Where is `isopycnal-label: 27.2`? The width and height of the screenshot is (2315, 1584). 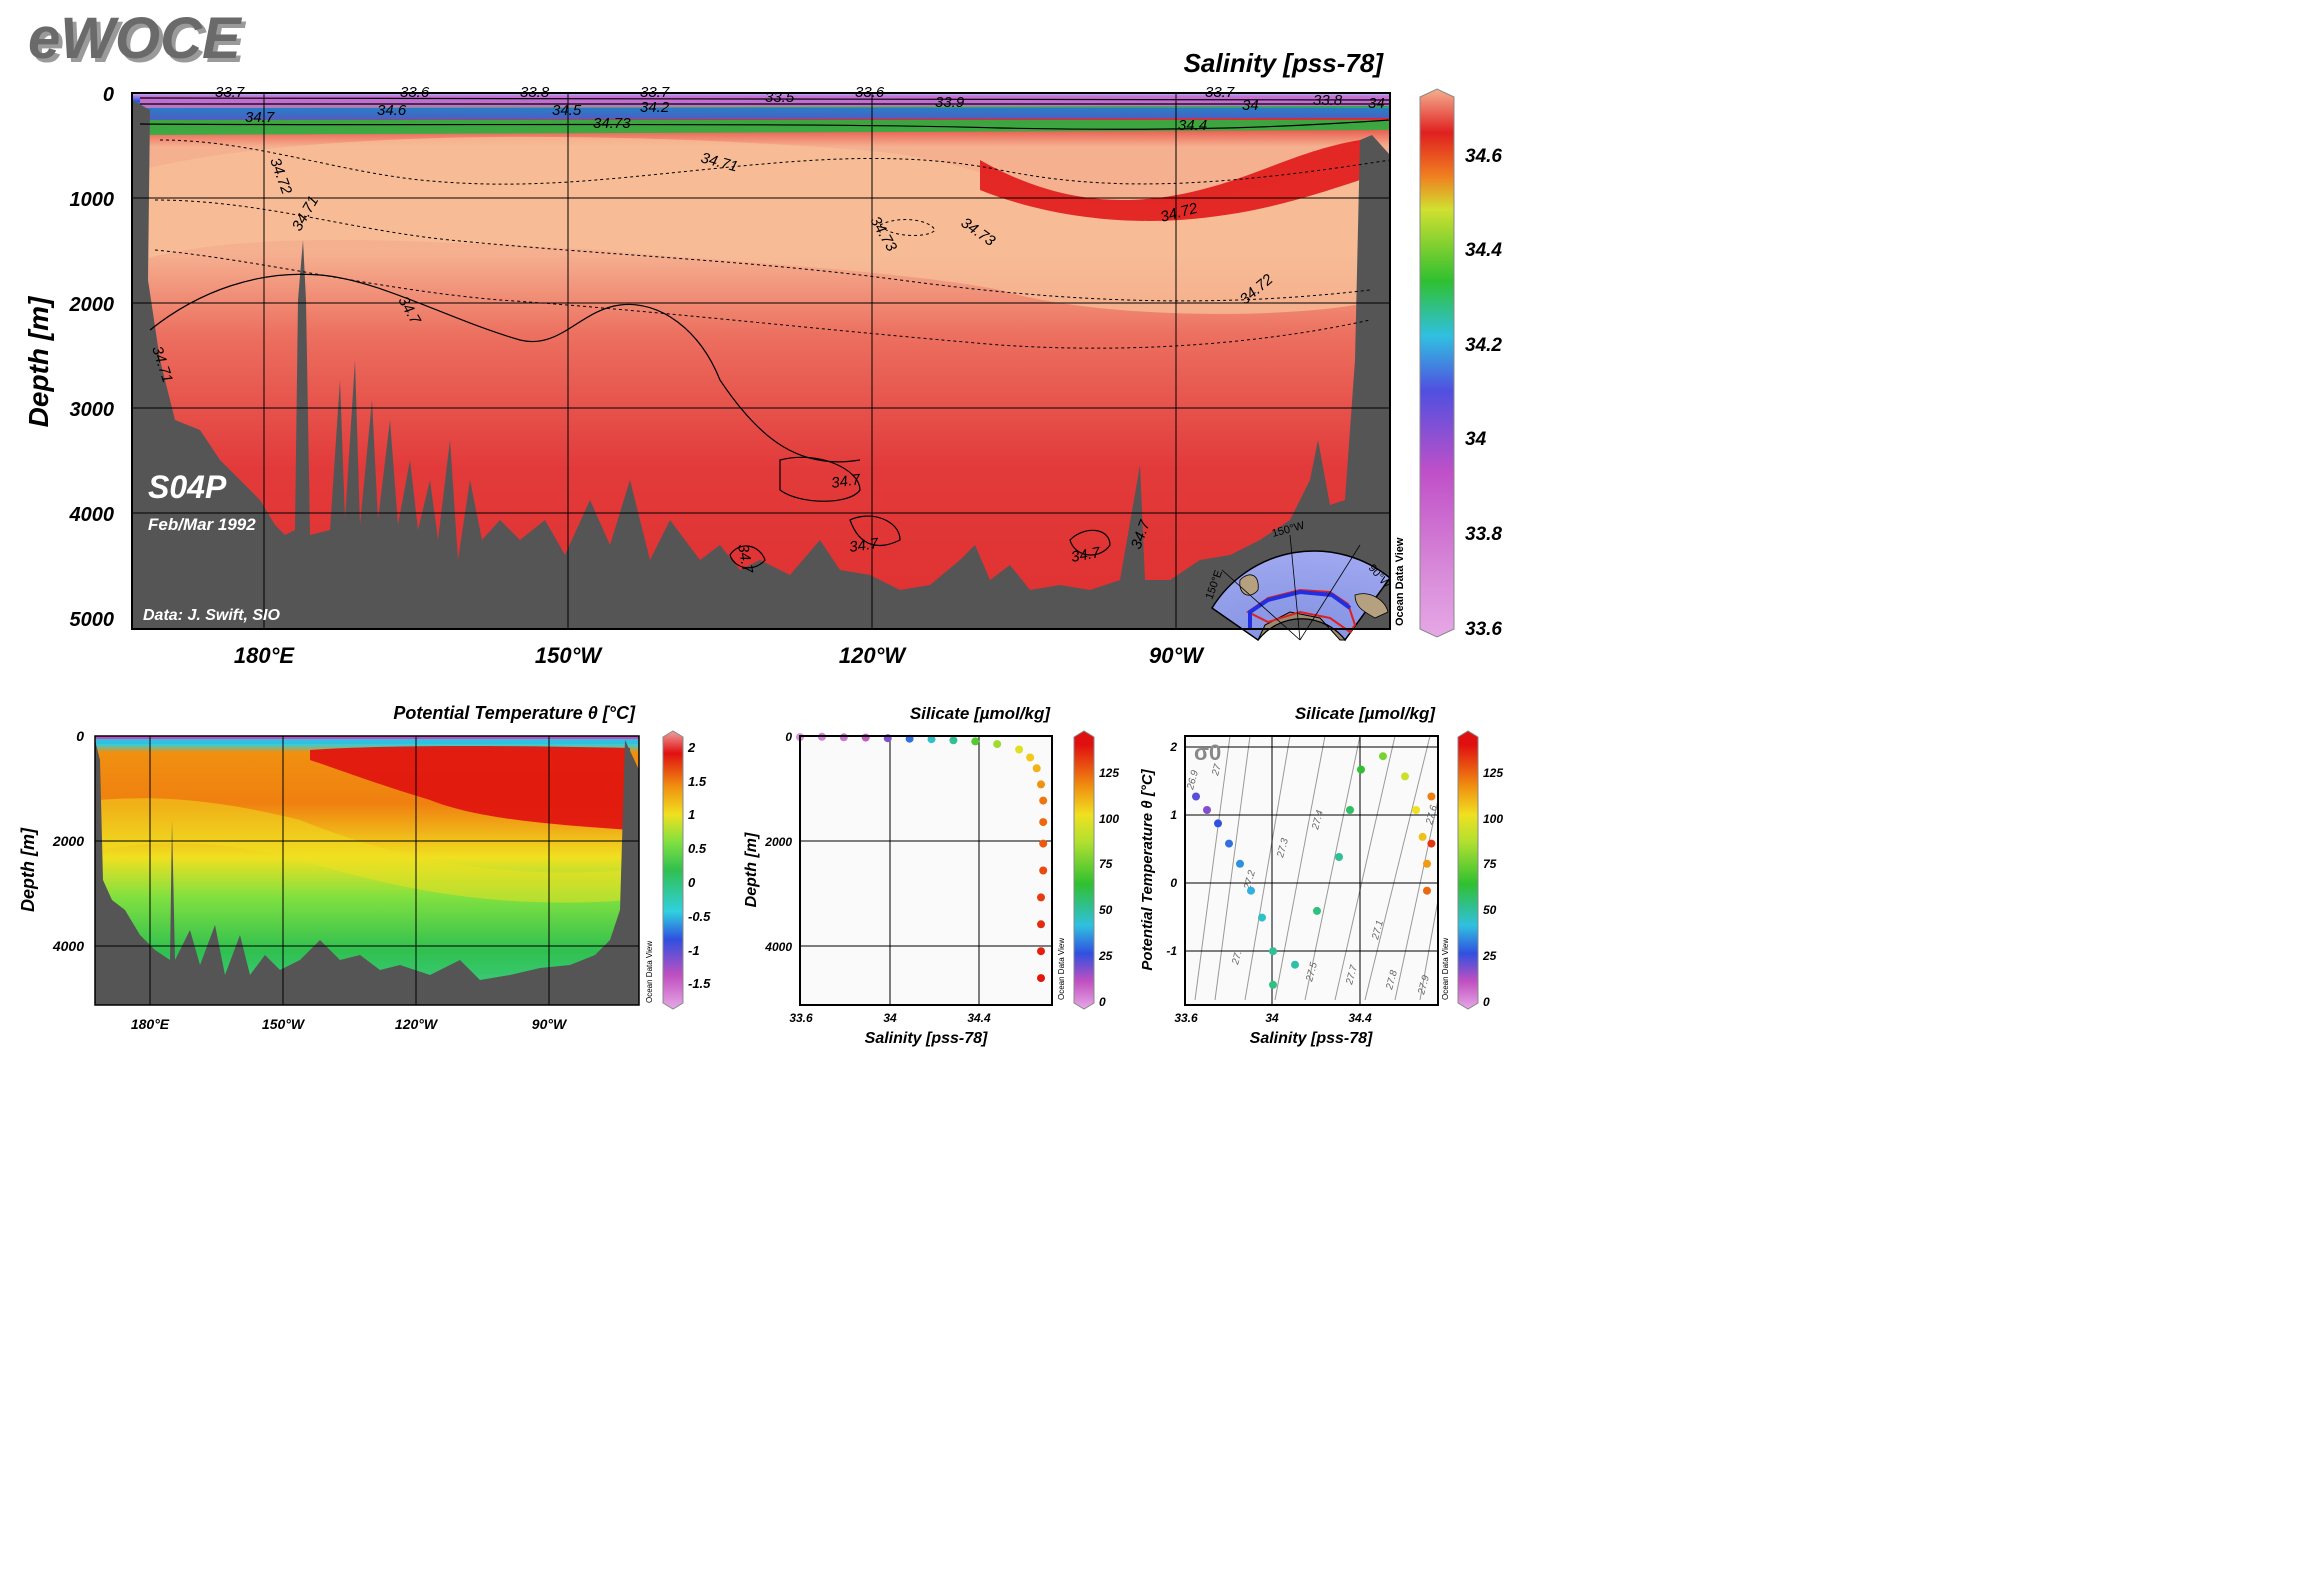
isopycnal-label: 27.2 is located at coordinates (1250, 880).